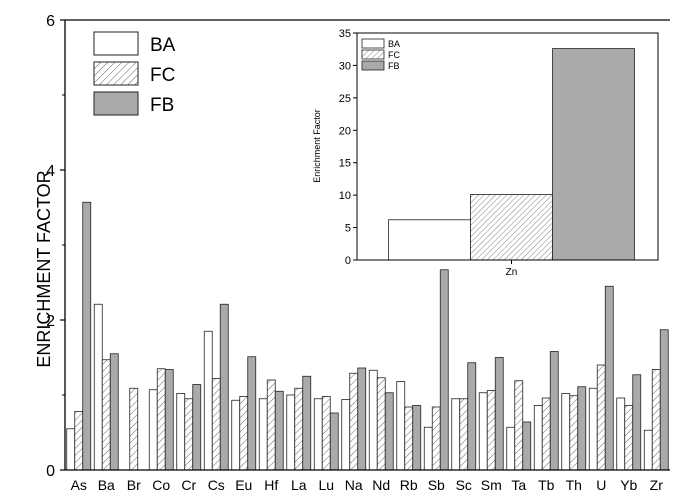 This screenshot has height=502, width=673. Describe the element at coordinates (593, 429) in the screenshot. I see `bar-ba-u` at that location.